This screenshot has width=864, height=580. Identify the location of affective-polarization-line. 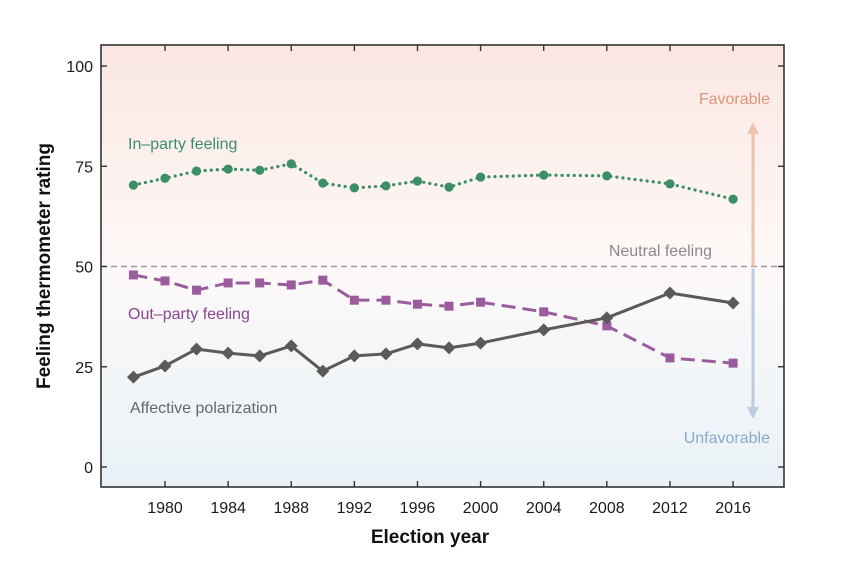
(433, 335).